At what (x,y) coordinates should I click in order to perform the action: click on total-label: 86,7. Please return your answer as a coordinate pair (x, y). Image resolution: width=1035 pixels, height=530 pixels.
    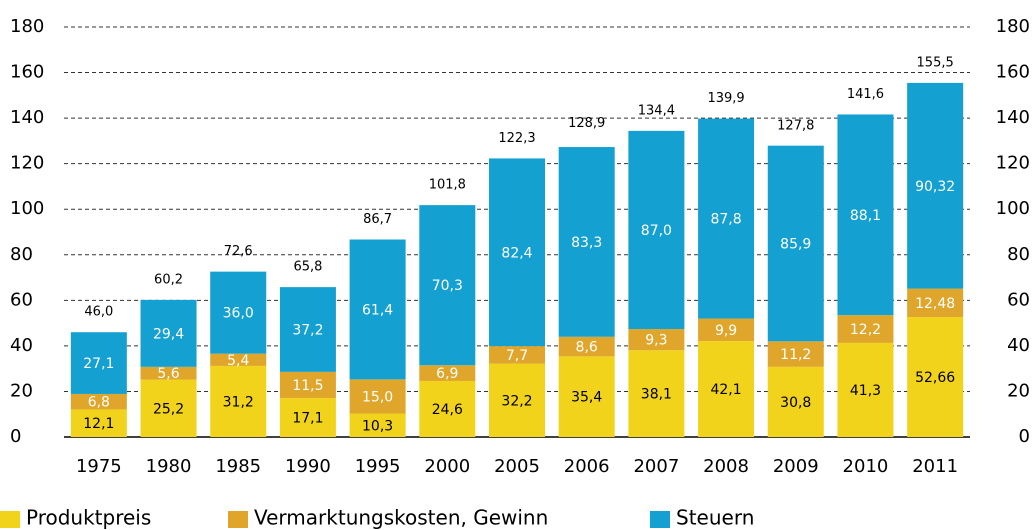
    Looking at the image, I should click on (377, 219).